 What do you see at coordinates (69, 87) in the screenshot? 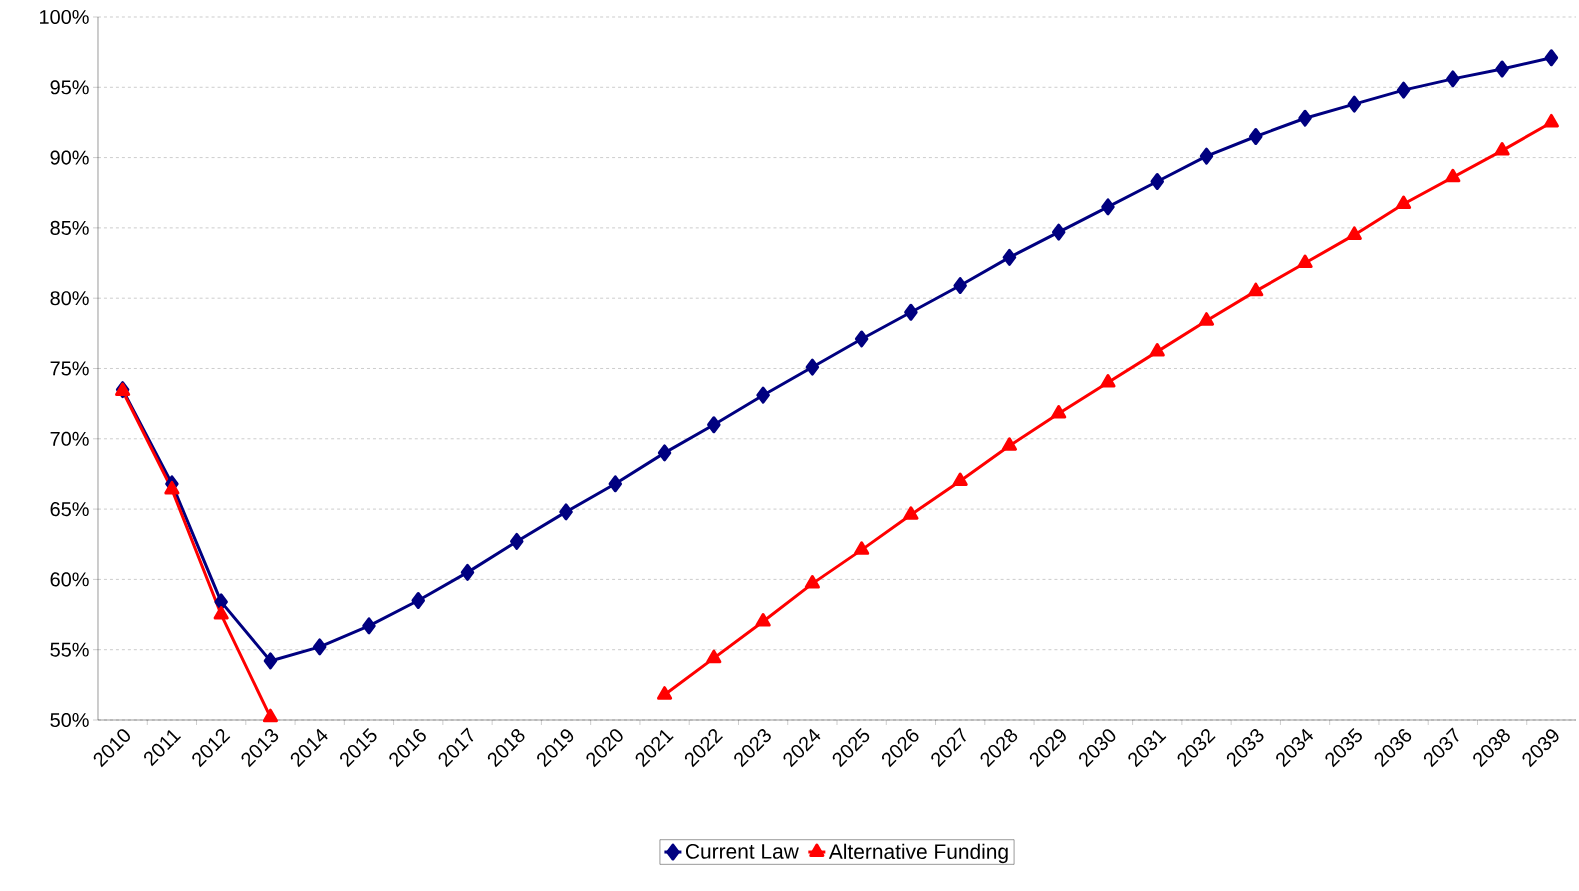
I see `y-tick-label: 95%` at bounding box center [69, 87].